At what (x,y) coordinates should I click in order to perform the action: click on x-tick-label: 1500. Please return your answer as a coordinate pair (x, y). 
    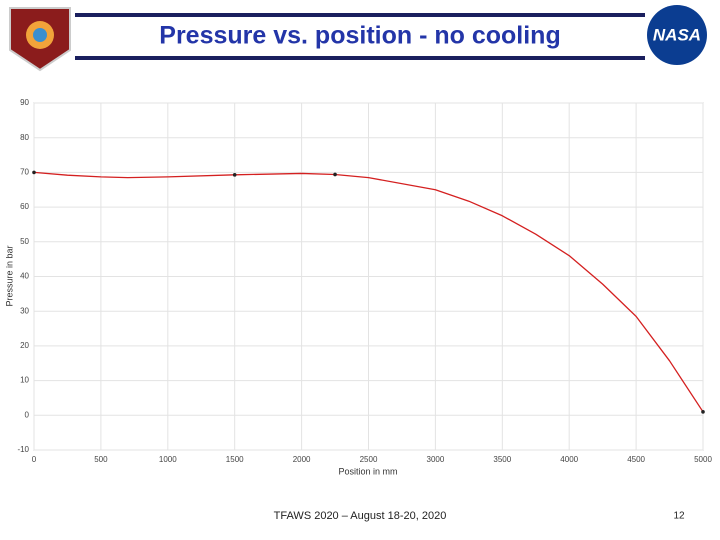
    Looking at the image, I should click on (235, 459).